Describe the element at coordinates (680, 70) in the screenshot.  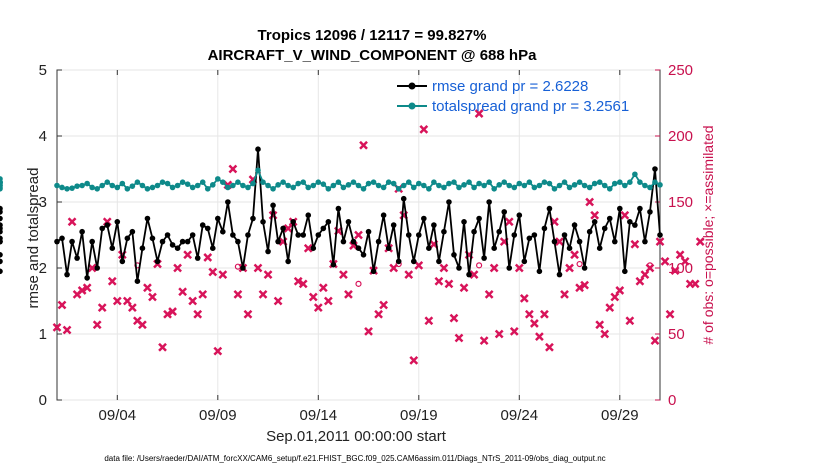
I see `y-right-tick-label: 250` at that location.